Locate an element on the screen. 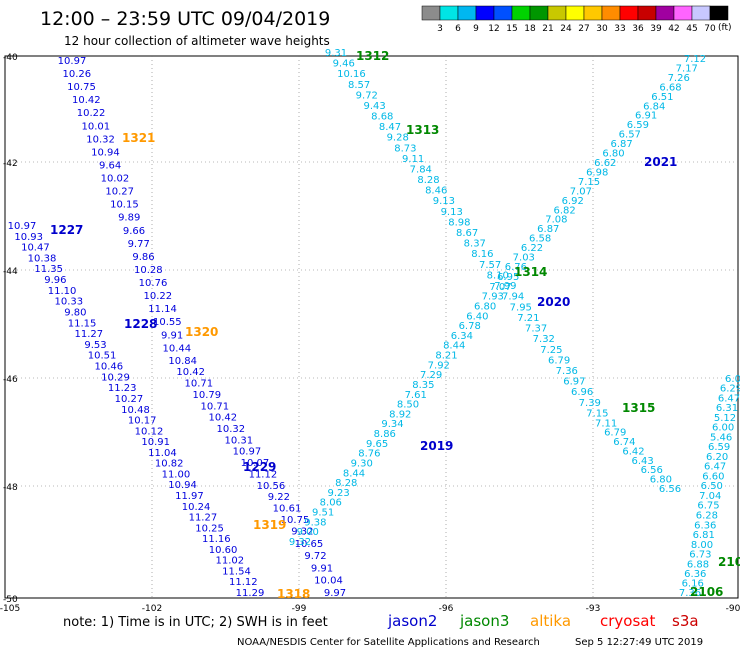 This screenshot has height=654, width=740. swh-value: 6.47 is located at coordinates (715, 467).